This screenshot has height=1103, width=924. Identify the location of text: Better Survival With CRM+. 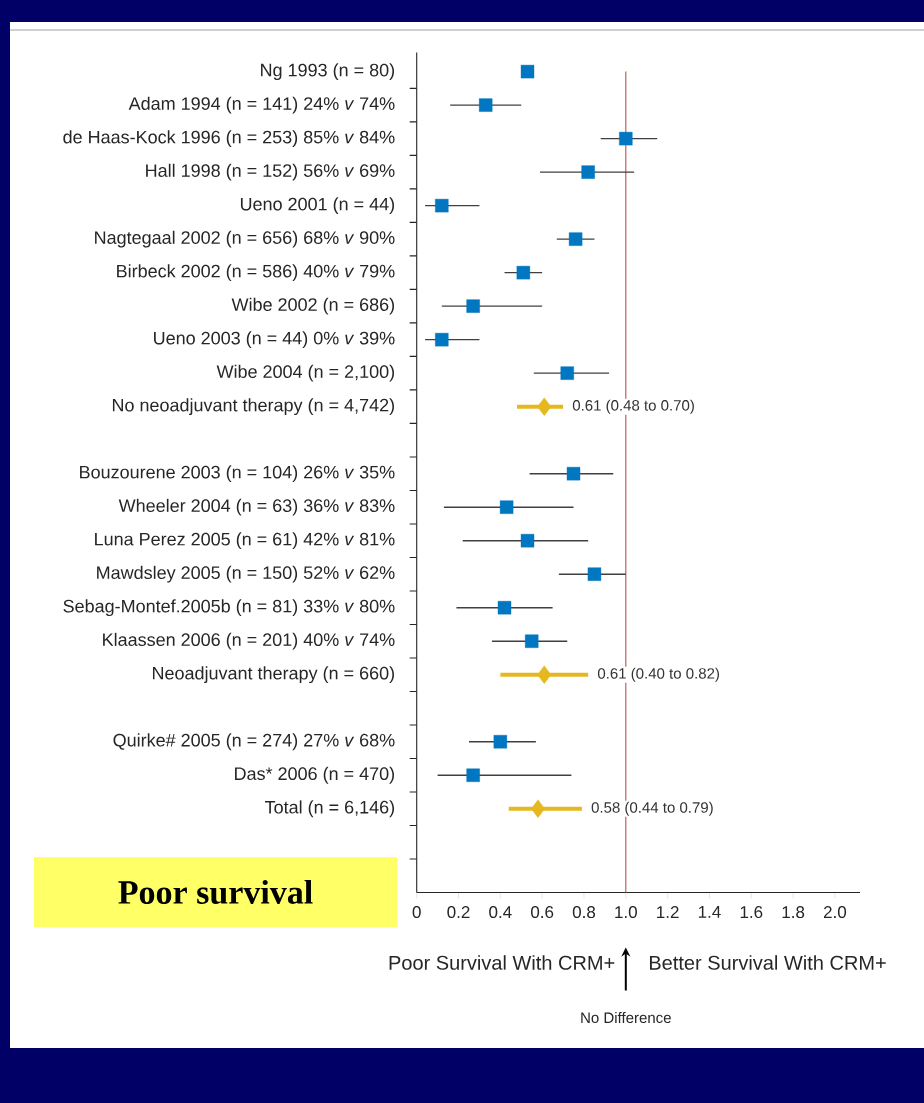
(767, 962).